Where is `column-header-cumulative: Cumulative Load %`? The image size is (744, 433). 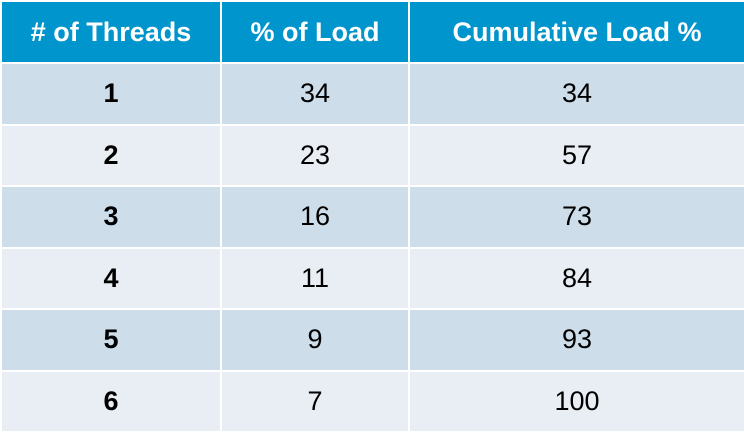
column-header-cumulative: Cumulative Load % is located at coordinates (576, 32).